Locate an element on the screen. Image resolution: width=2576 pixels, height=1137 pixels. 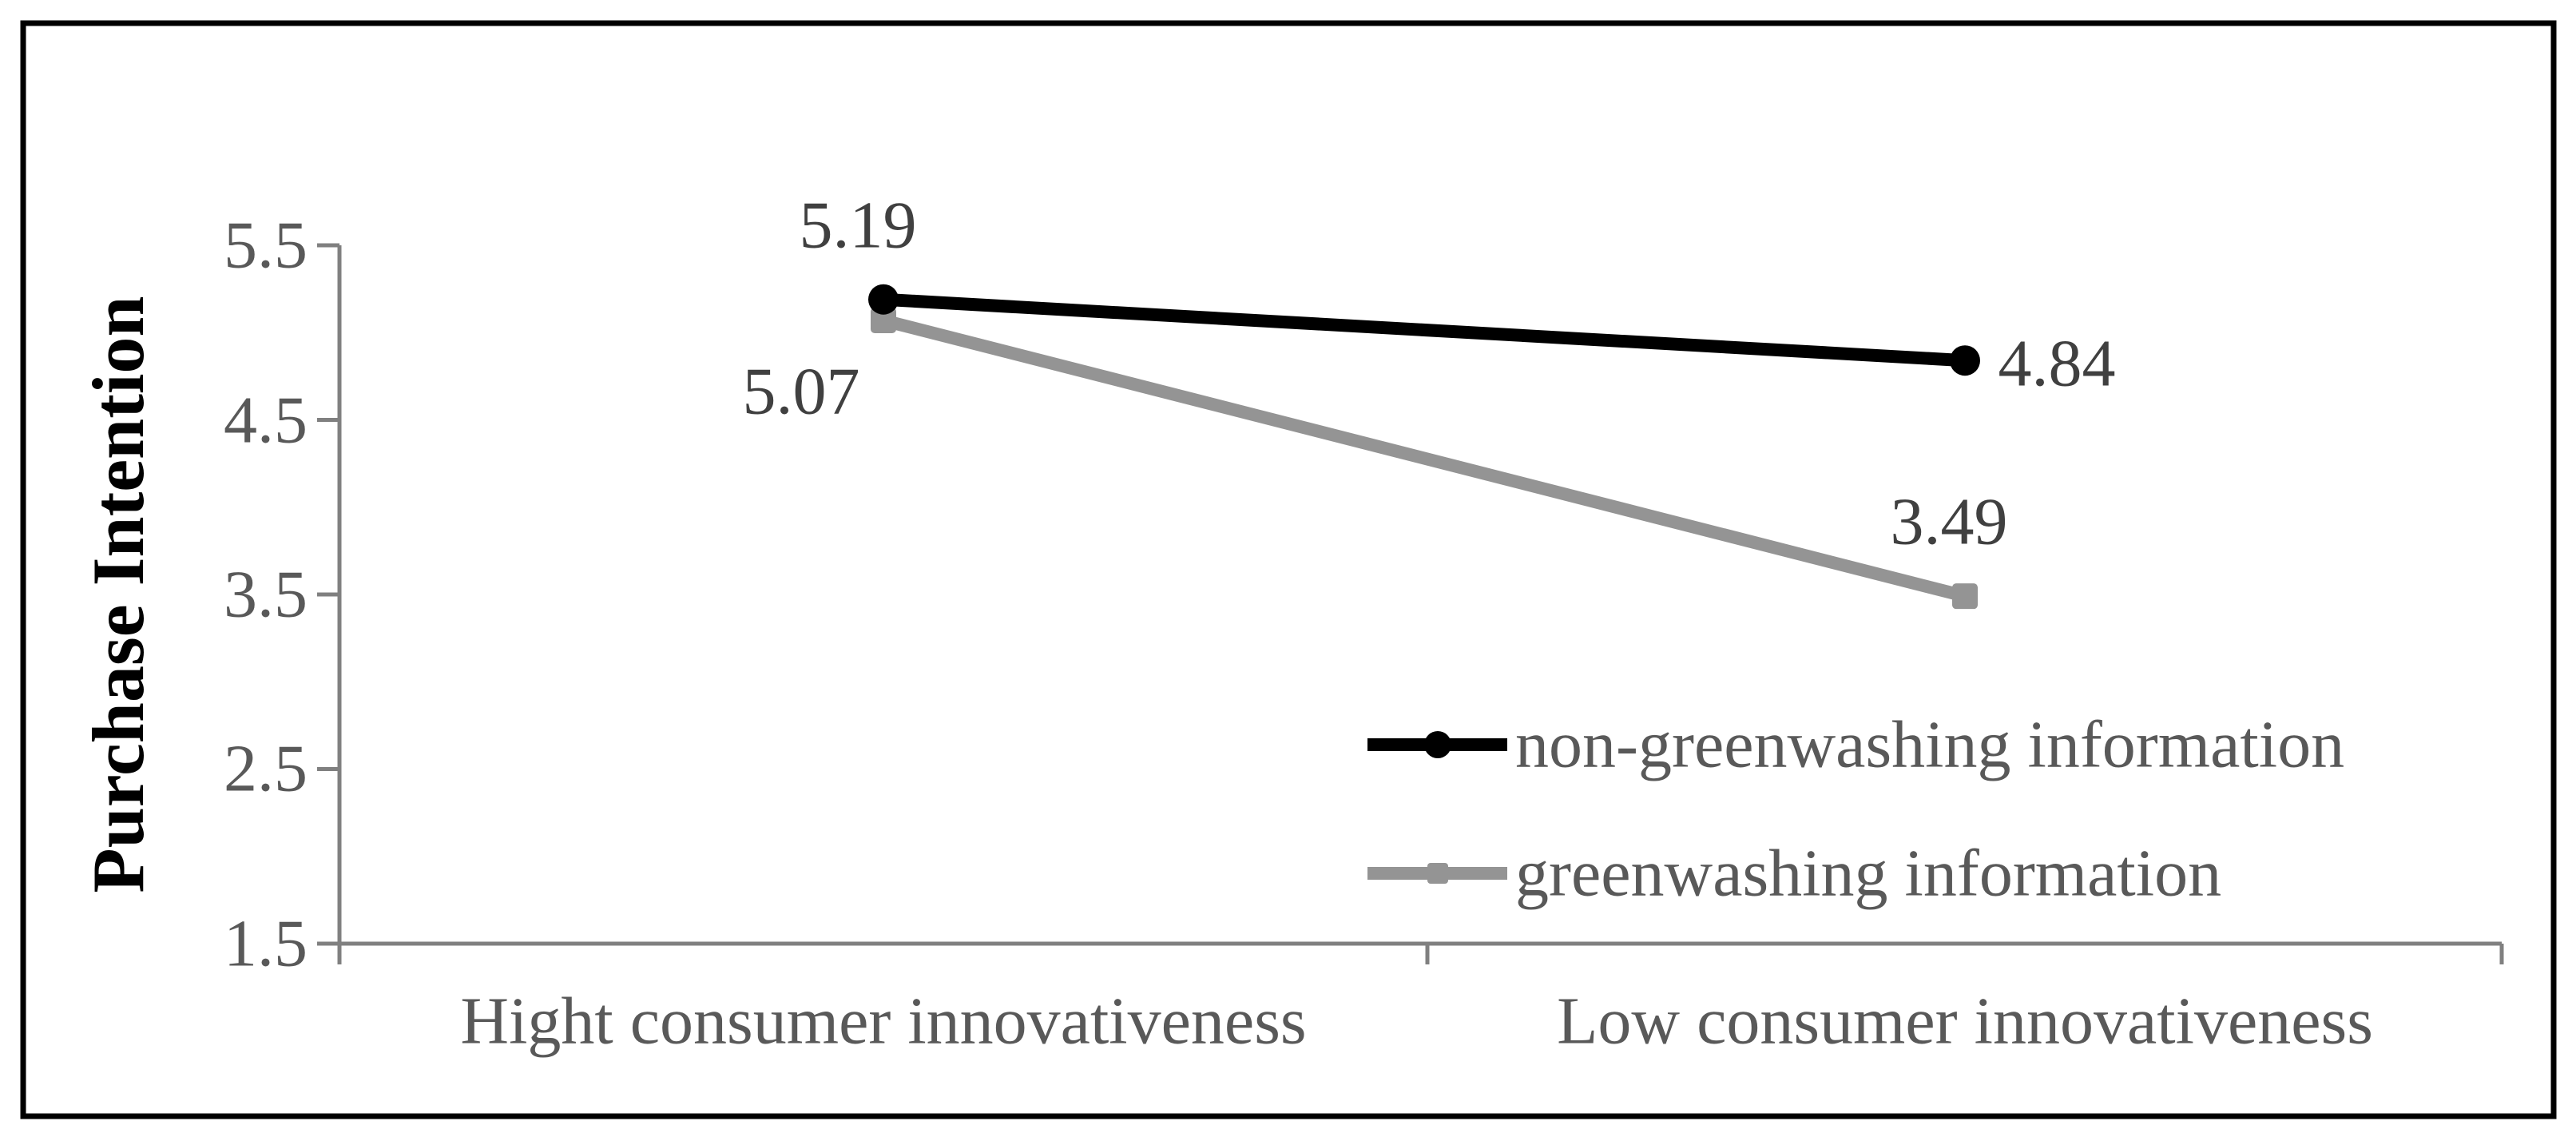
series-line-greenwashing is located at coordinates (1424, 458).